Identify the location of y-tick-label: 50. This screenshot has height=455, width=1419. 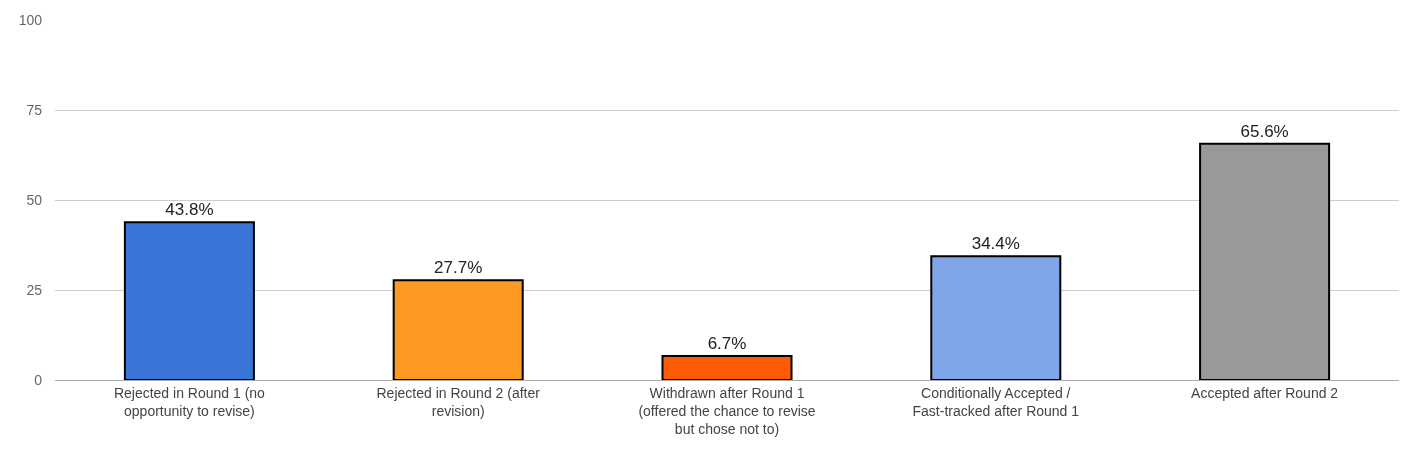
(34, 199).